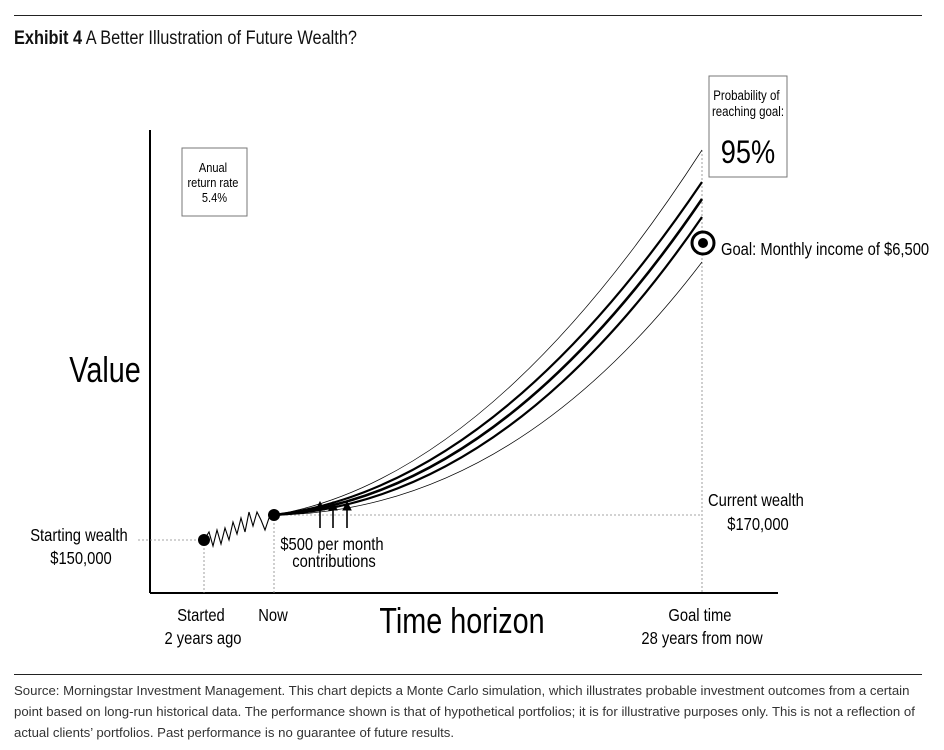 This screenshot has width=944, height=750. I want to click on tick-started-line-2: 2 years ago, so click(202, 639).